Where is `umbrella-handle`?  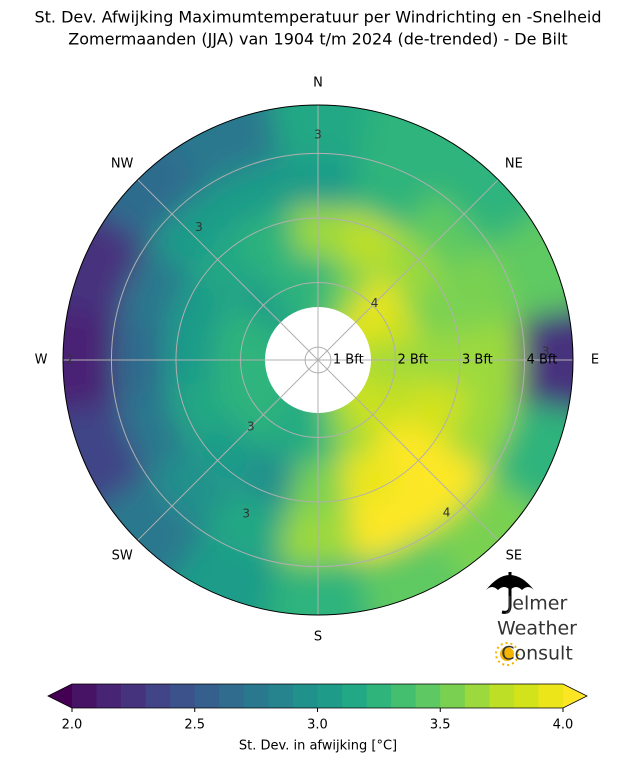
umbrella-handle is located at coordinates (506, 593).